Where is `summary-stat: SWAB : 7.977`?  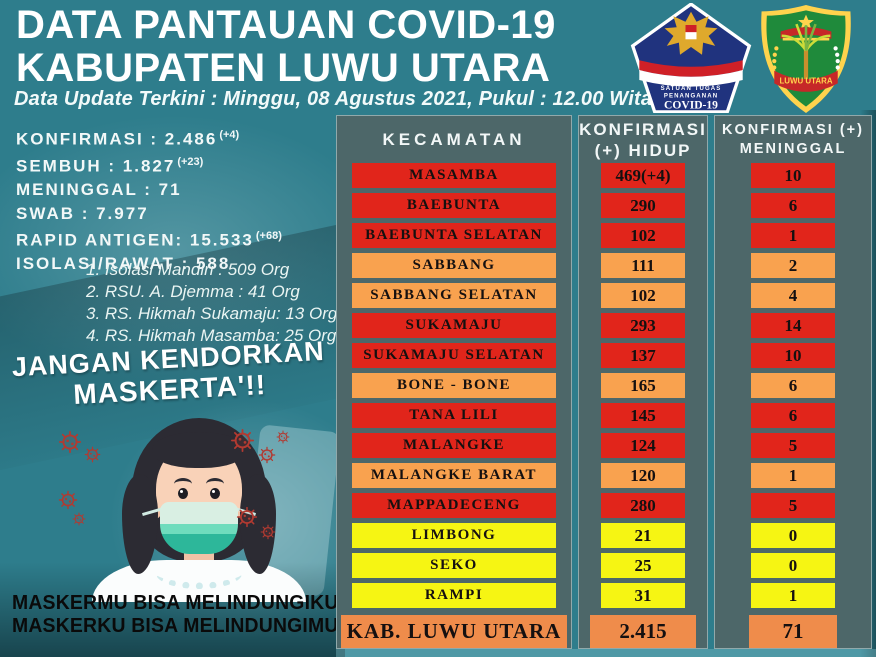
summary-stat: SWAB : 7.977 is located at coordinates (82, 213).